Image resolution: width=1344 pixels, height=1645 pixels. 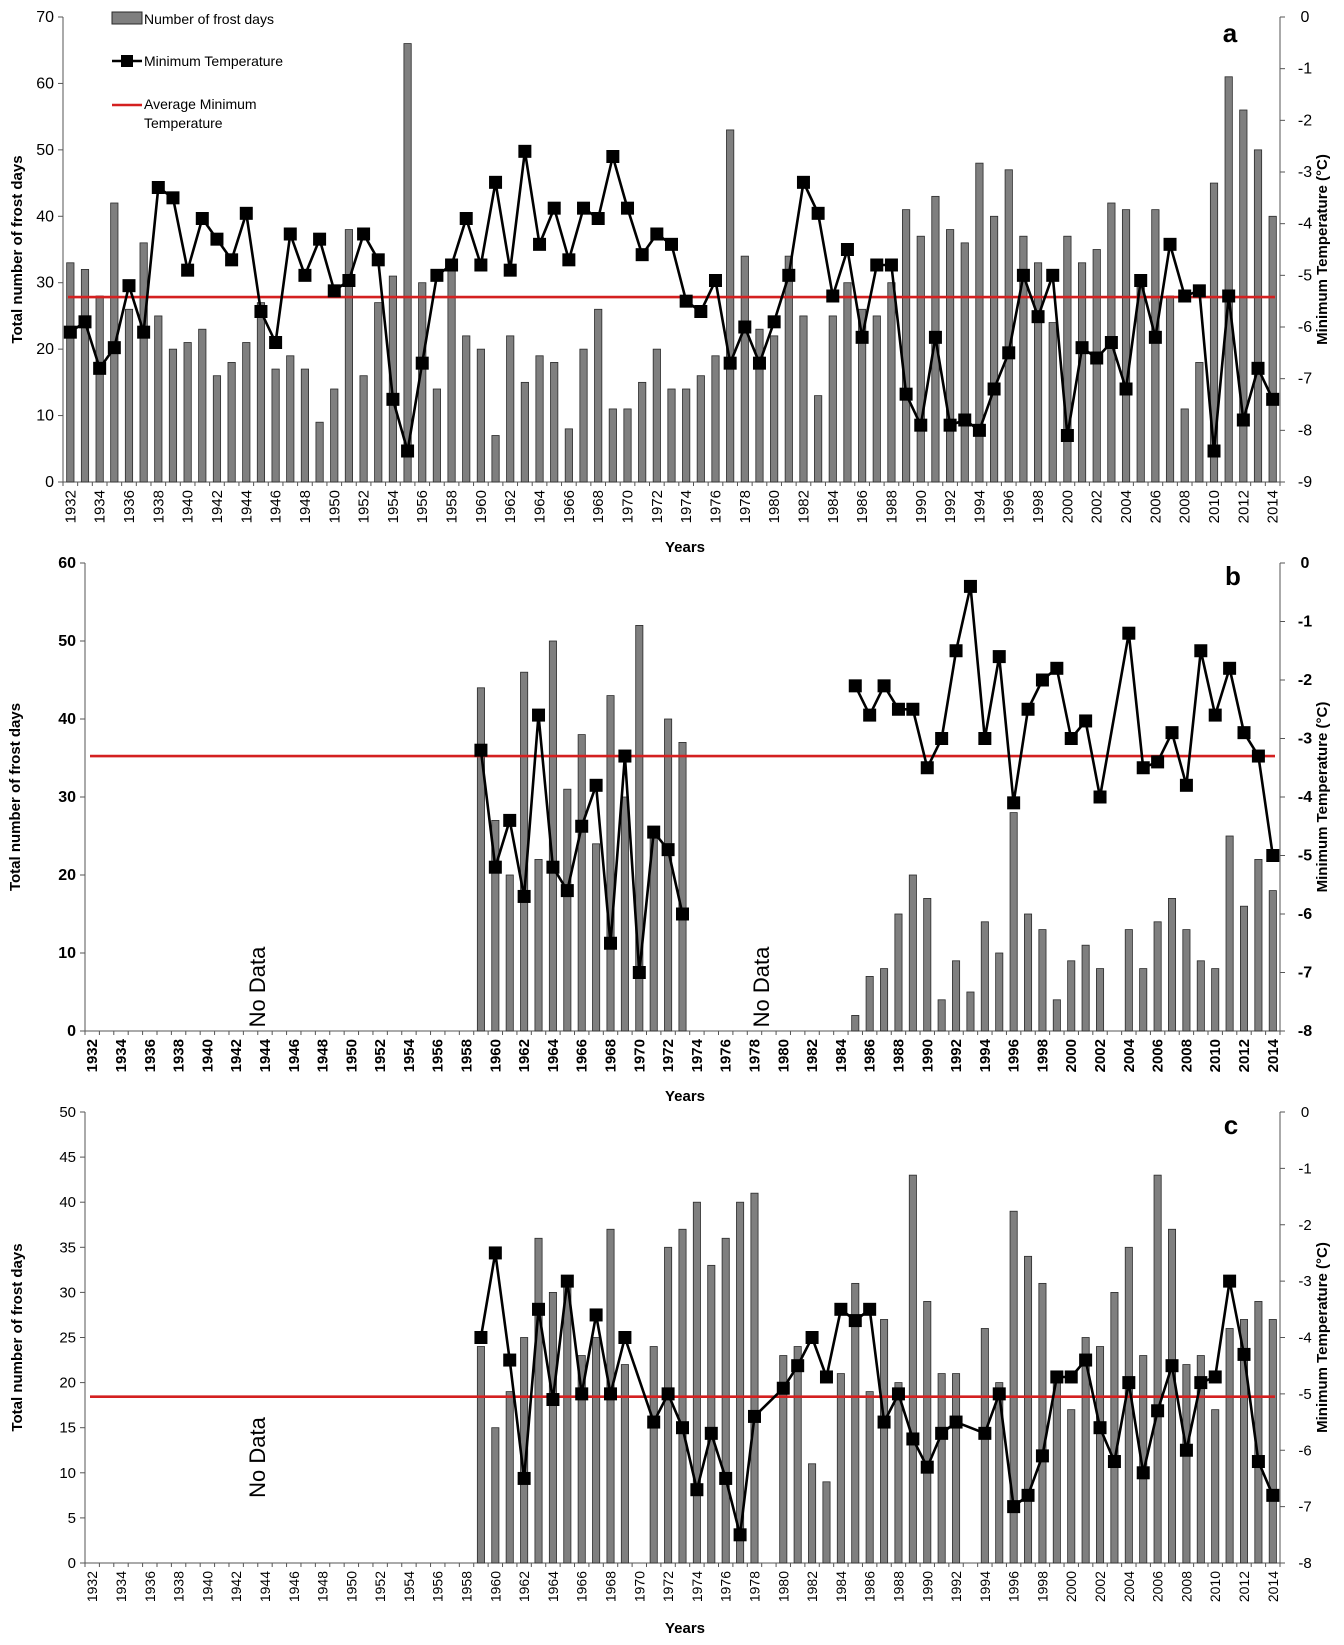 I want to click on y-tick-label: 45, so click(x=67, y=1157).